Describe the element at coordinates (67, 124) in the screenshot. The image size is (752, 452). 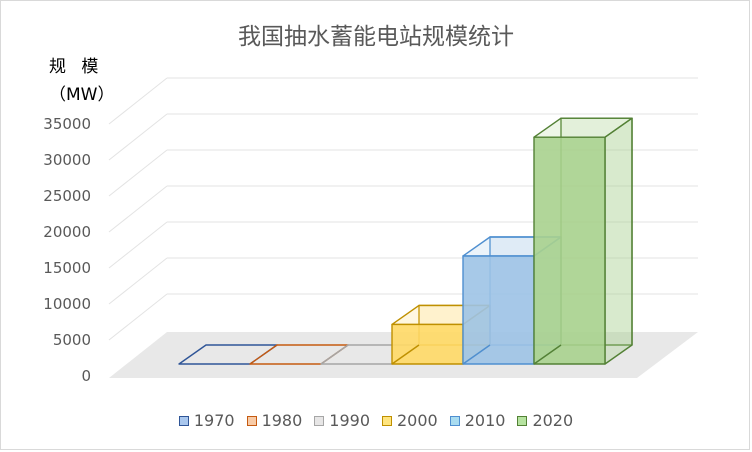
I see `y-tick-label: 35000` at that location.